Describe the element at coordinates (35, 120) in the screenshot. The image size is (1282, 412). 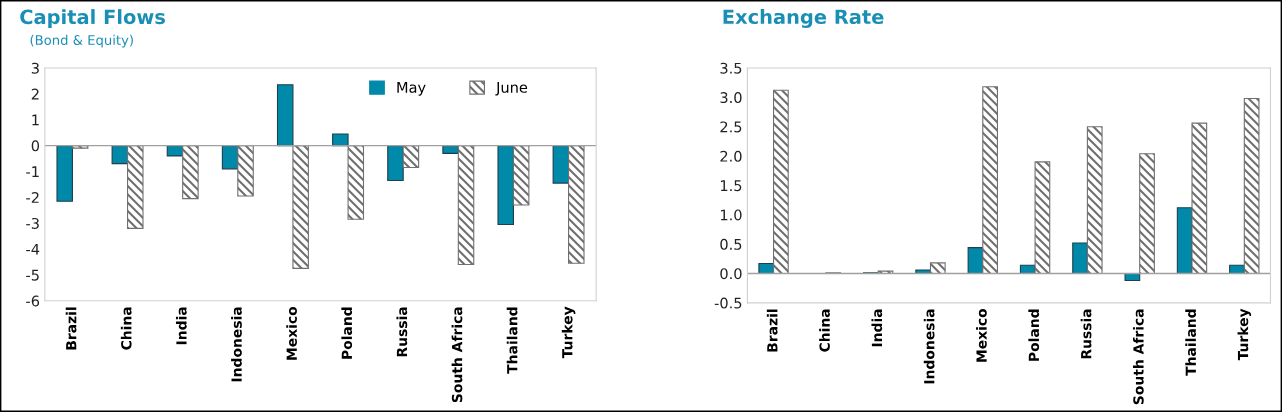
I see `y-tick-label: 1` at that location.